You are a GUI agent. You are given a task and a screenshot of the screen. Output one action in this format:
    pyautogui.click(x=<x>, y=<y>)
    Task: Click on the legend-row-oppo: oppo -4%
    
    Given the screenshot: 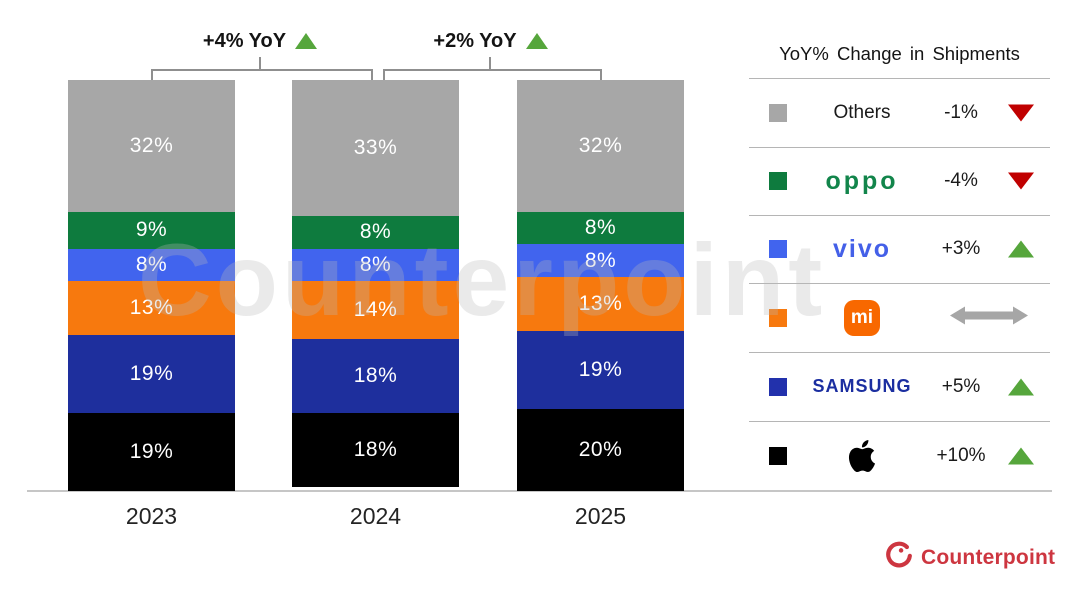 What is the action you would take?
    pyautogui.click(x=899, y=181)
    